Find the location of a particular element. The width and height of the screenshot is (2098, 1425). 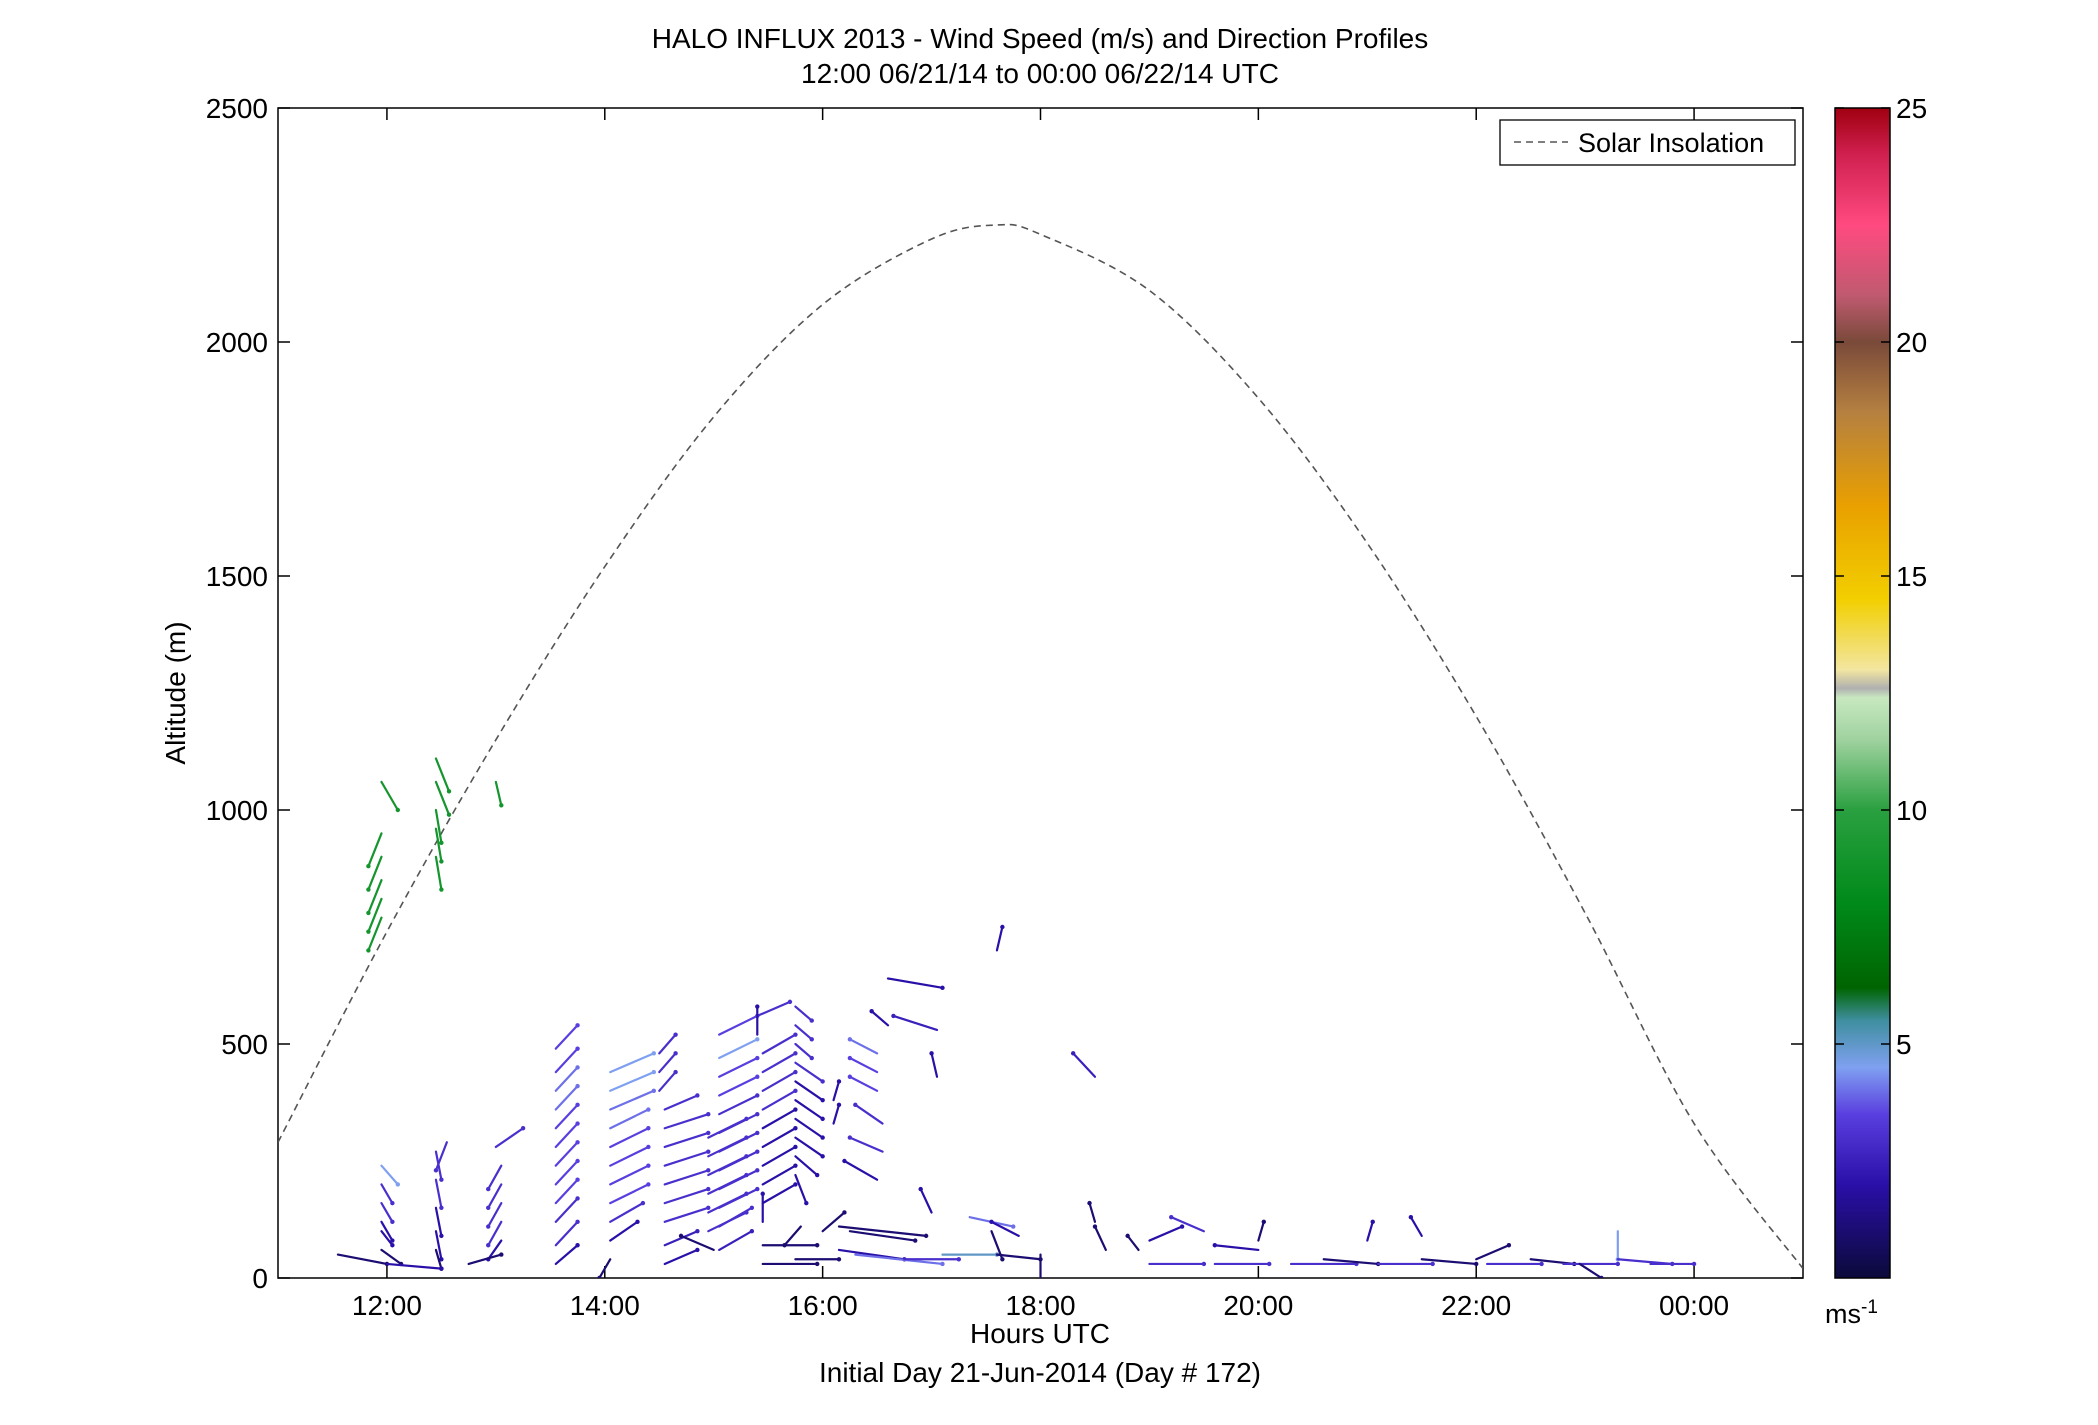

y-axis-label: Altitude (m) is located at coordinates (175, 692).